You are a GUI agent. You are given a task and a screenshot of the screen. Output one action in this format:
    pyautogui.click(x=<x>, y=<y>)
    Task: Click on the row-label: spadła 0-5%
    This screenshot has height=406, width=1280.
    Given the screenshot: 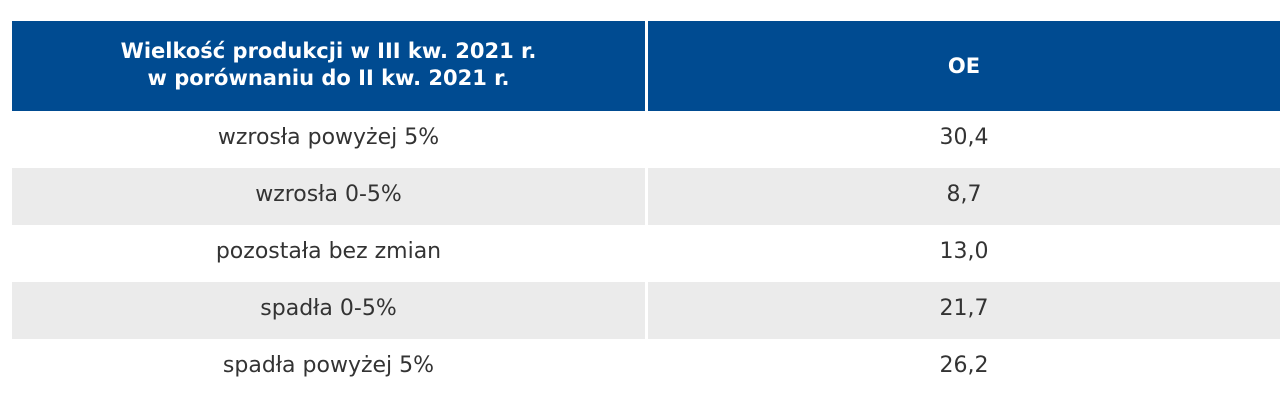 What is the action you would take?
    pyautogui.click(x=328, y=310)
    